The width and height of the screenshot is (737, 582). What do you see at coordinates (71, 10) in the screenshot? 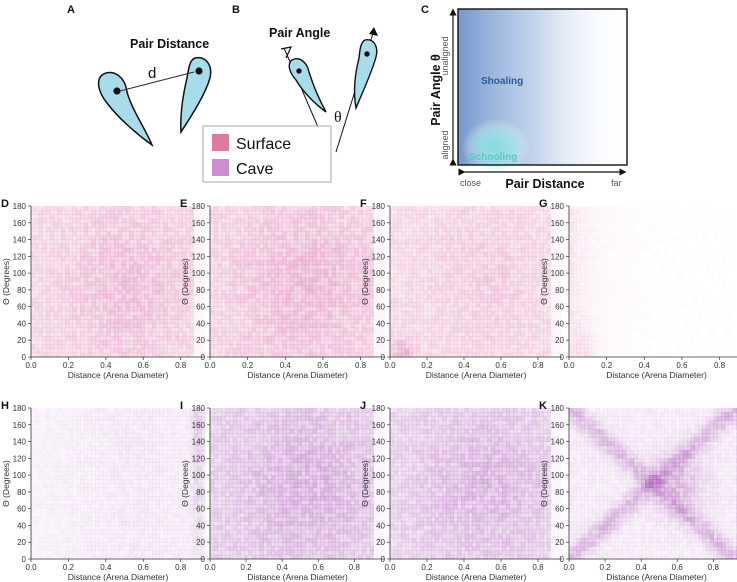
I see `panel-label-a: A` at bounding box center [71, 10].